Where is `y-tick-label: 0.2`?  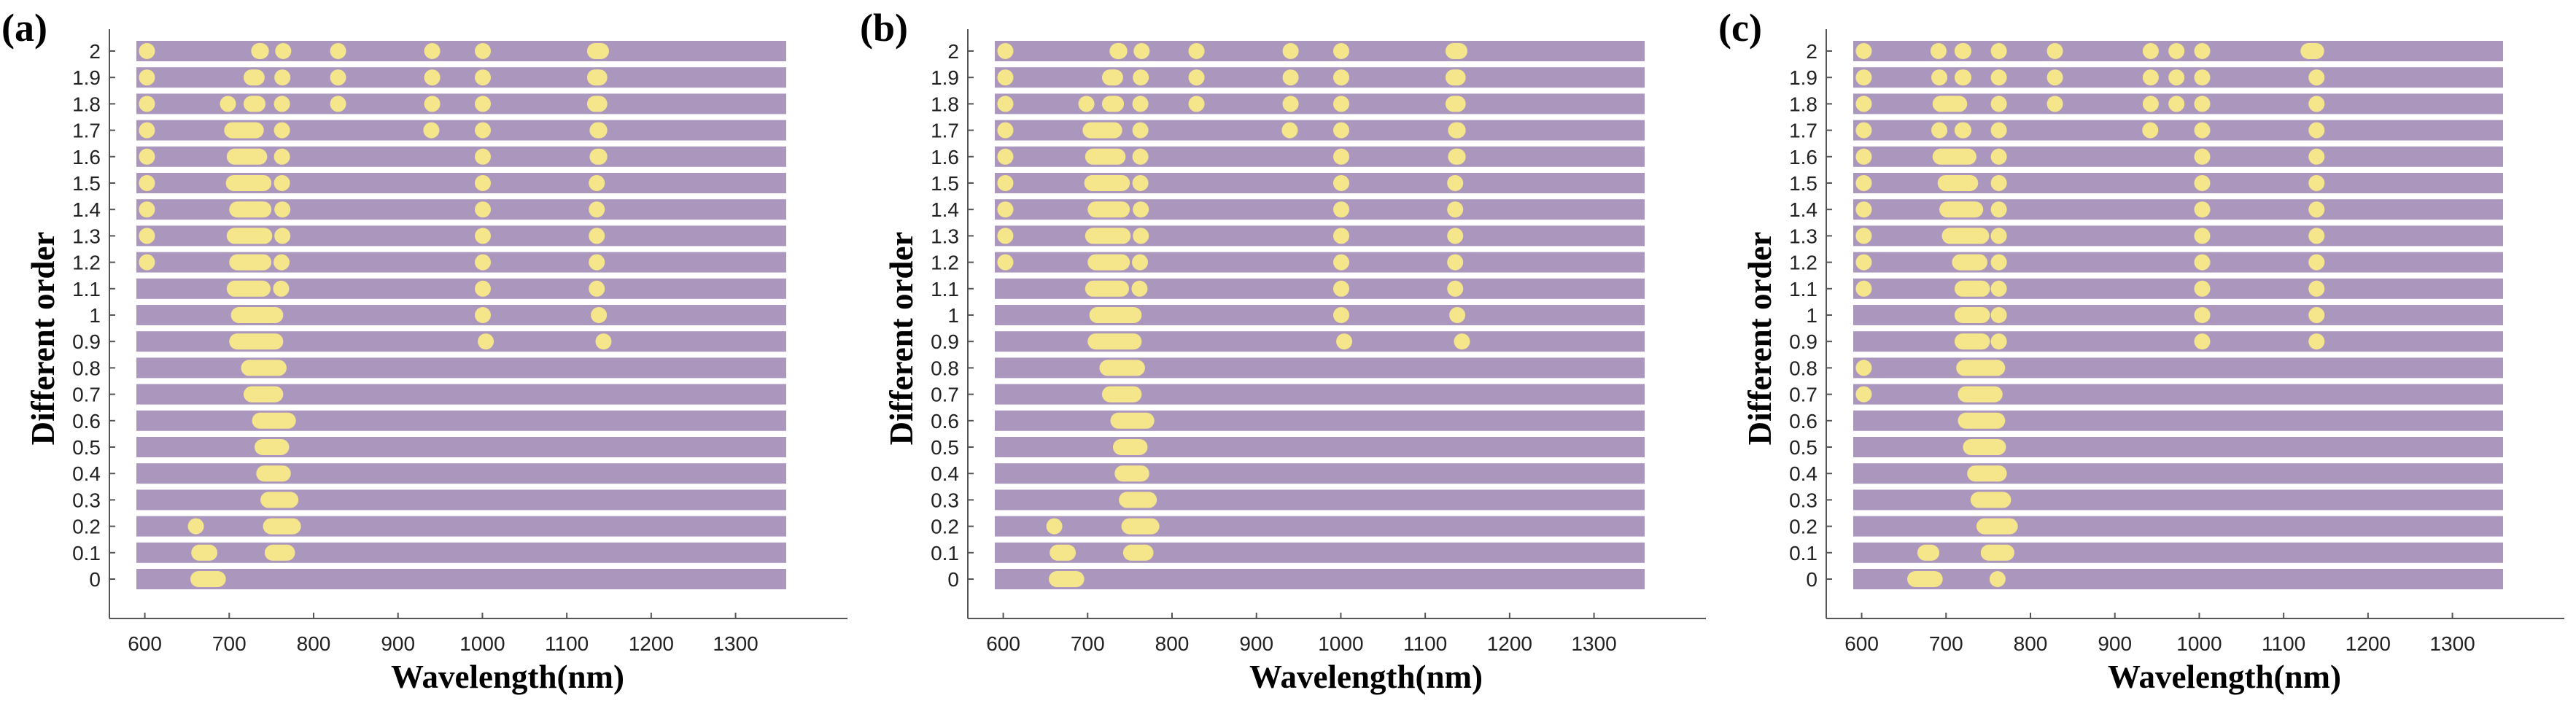 y-tick-label: 0.2 is located at coordinates (945, 527).